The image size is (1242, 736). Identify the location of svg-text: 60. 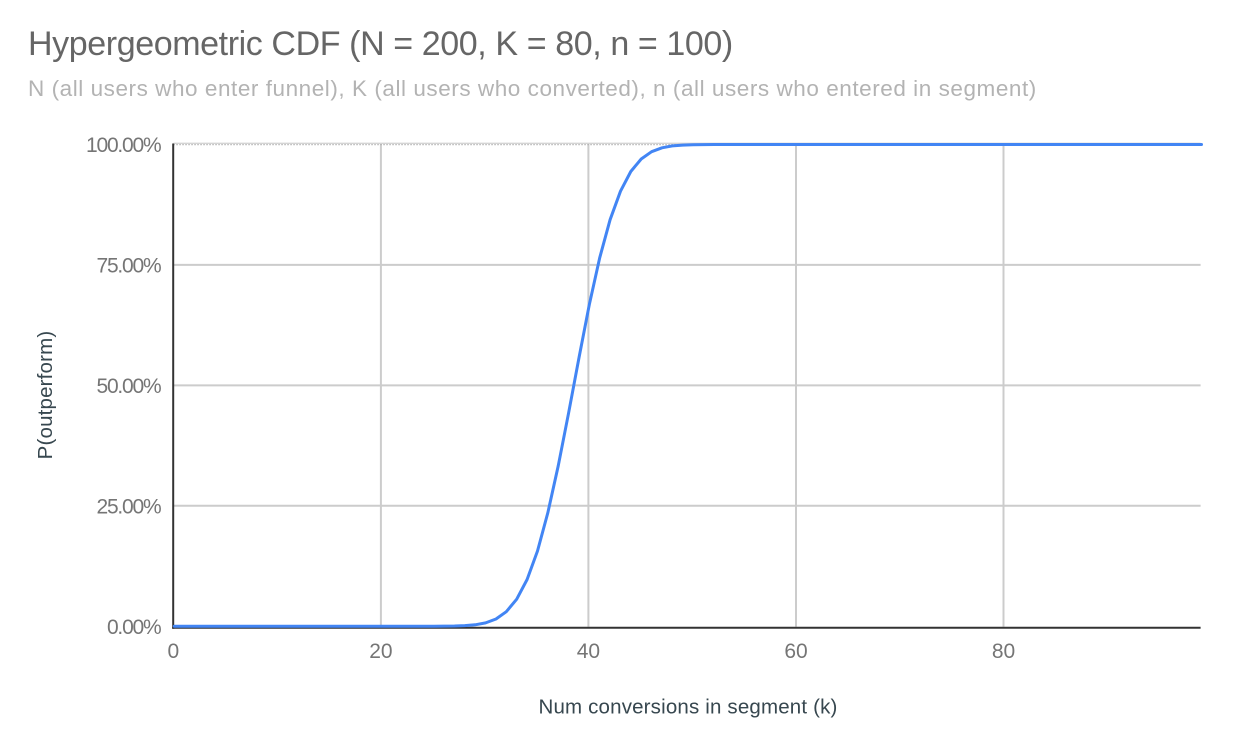
(795, 651).